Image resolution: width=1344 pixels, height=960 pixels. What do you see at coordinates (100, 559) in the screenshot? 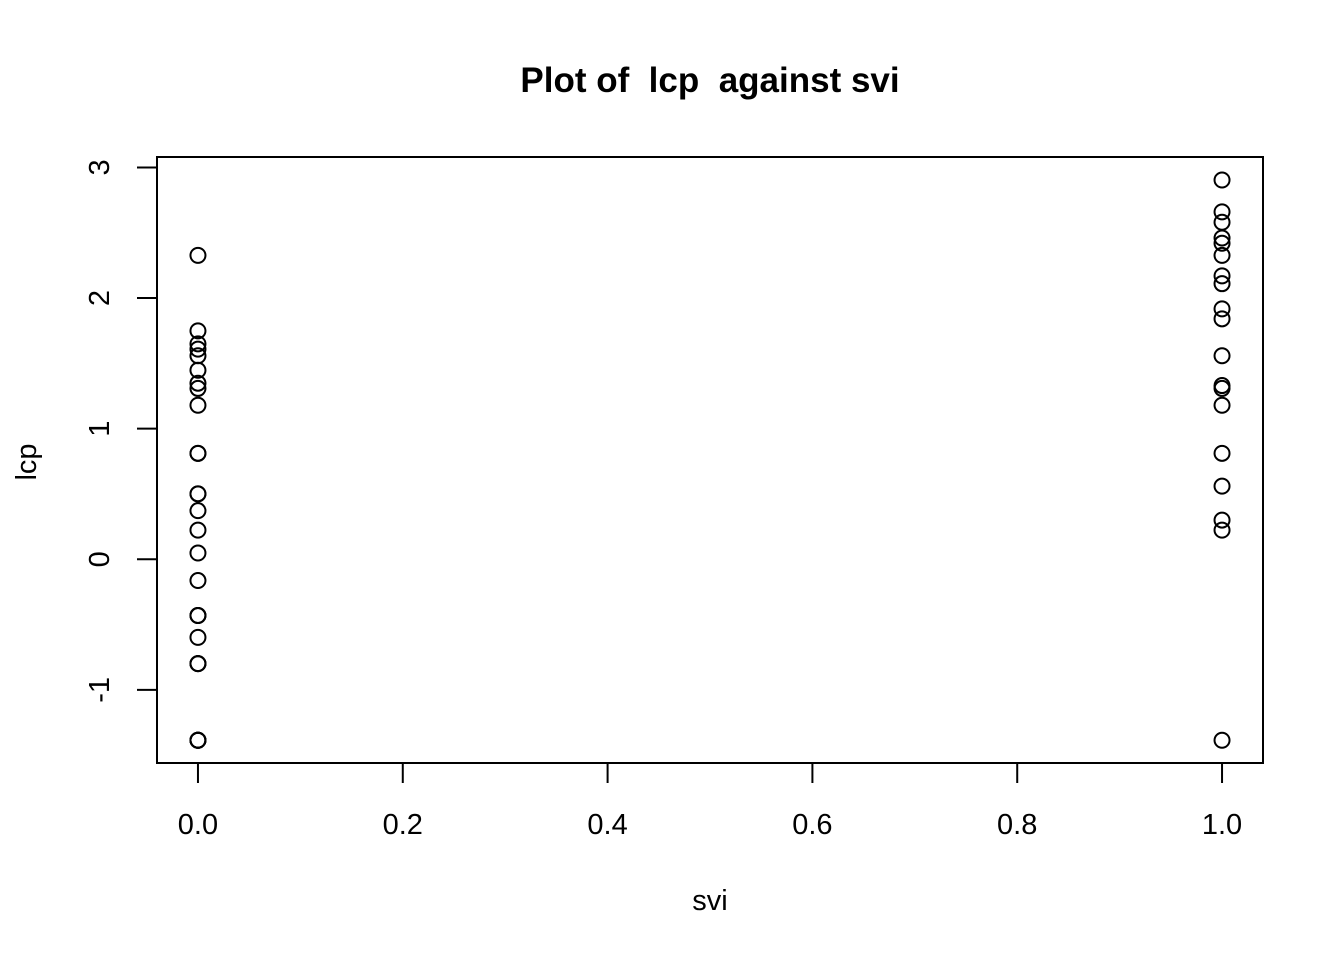
I see `y-tick-label-1: 0` at bounding box center [100, 559].